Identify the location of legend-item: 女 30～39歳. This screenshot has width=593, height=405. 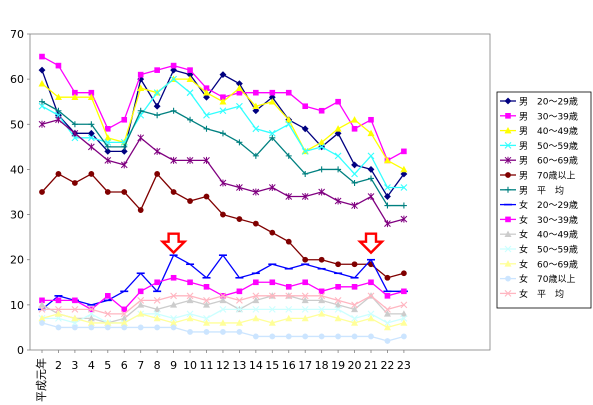
(539, 220).